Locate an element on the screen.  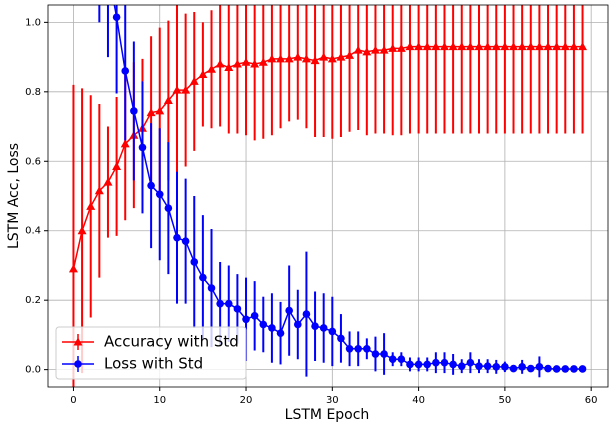
x-tick-label: 20 is located at coordinates (246, 400).